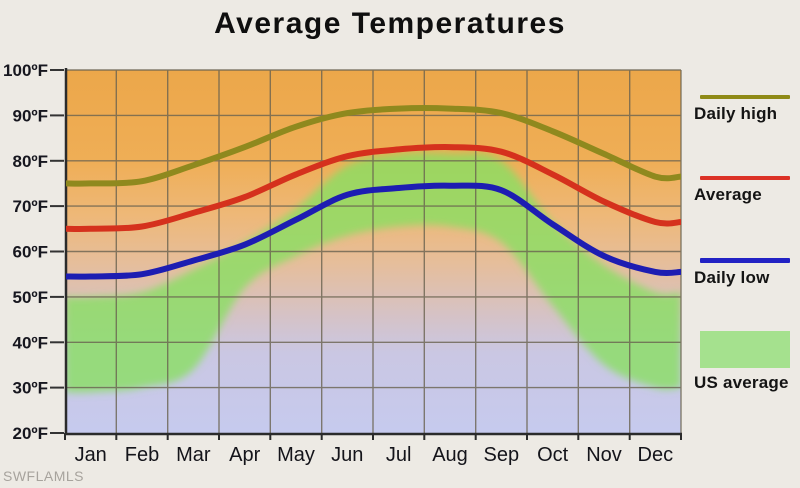 The image size is (800, 488). I want to click on x-axis-label: Jul, so click(399, 455).